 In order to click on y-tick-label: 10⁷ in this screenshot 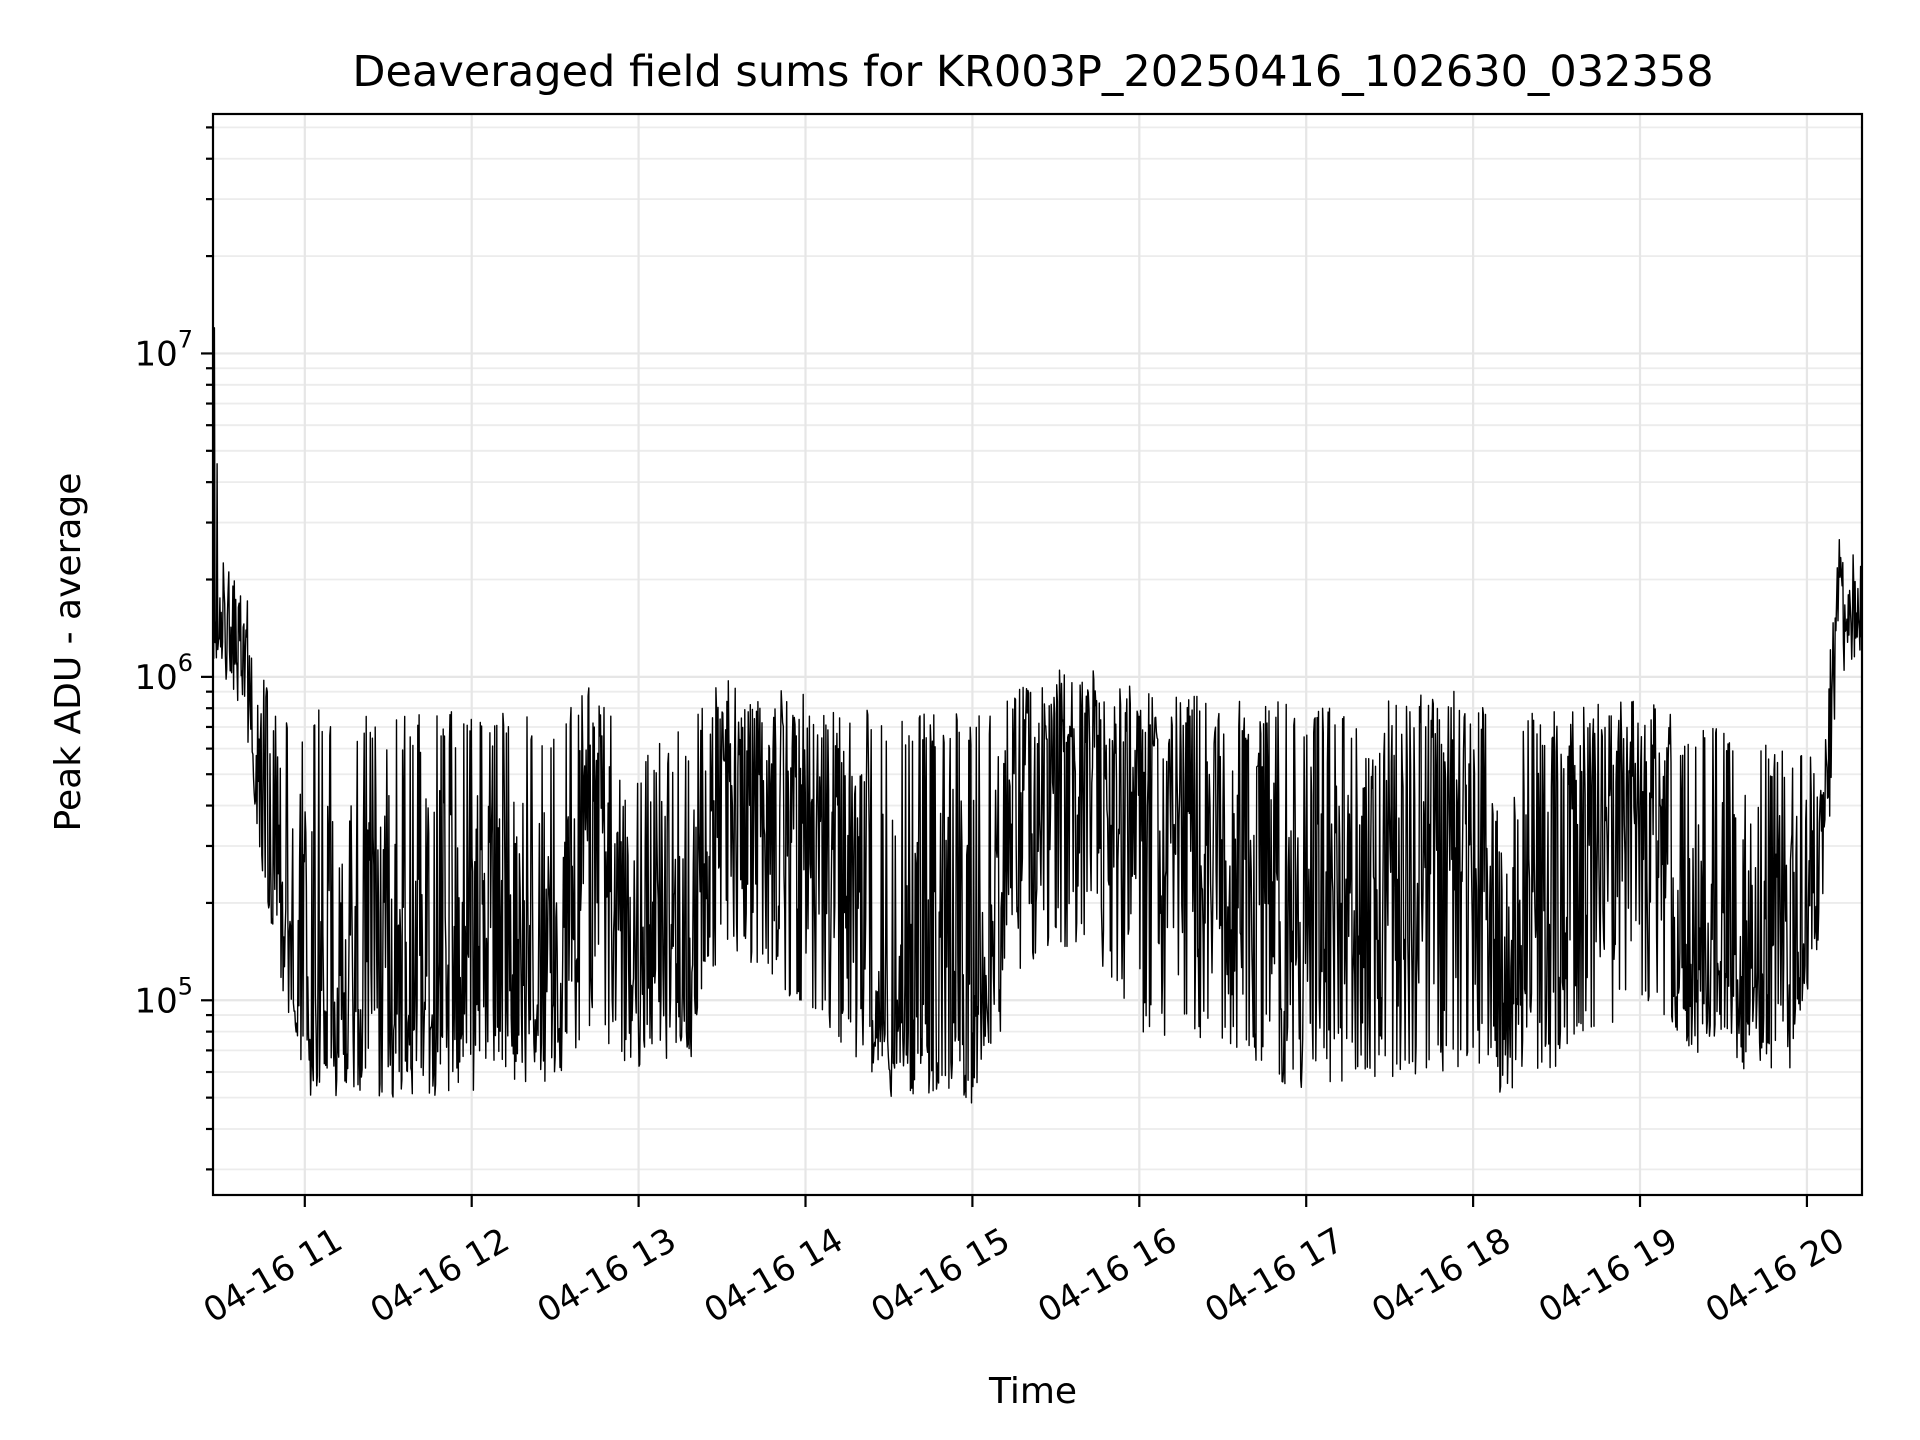, I will do `click(163, 349)`.